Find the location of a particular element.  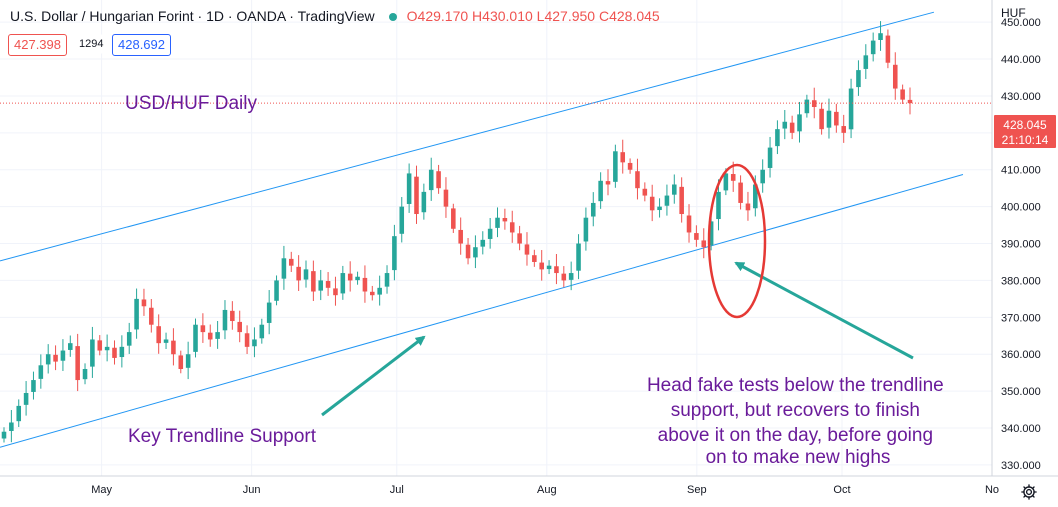

time-tick-label: May is located at coordinates (101, 490).